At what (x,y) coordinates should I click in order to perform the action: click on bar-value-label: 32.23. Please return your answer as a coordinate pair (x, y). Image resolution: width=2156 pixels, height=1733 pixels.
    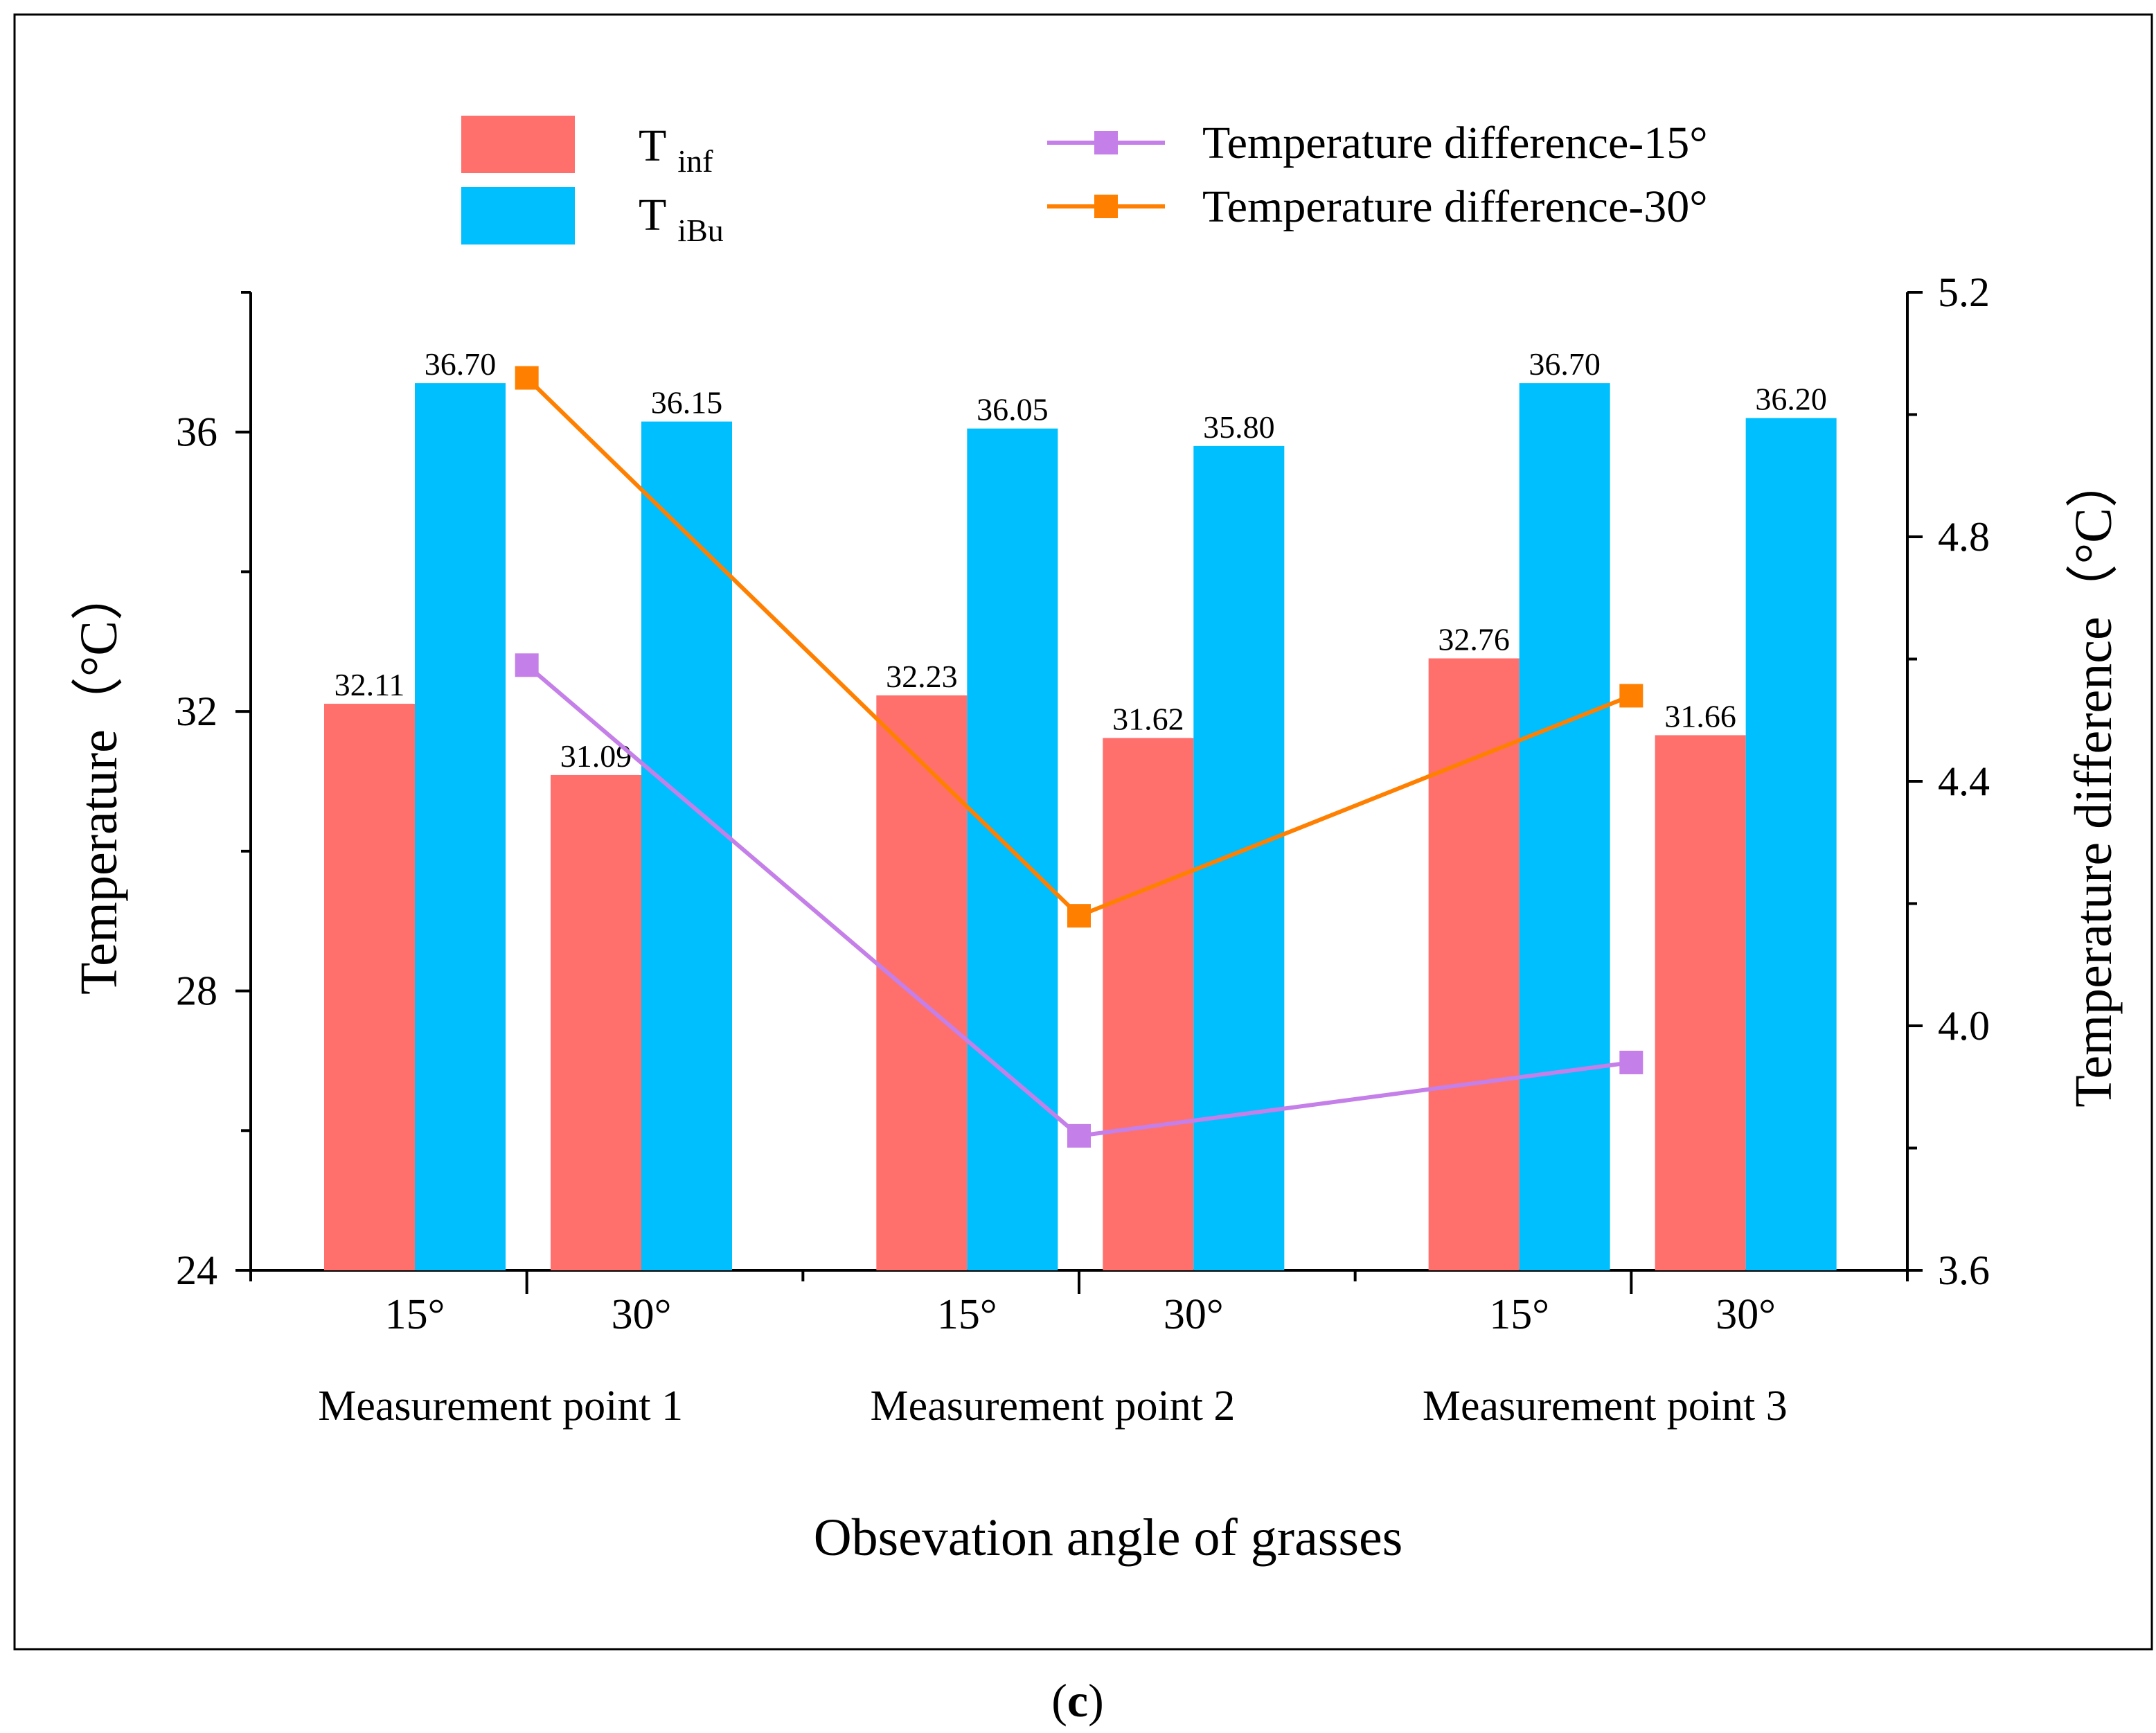
    Looking at the image, I should click on (922, 676).